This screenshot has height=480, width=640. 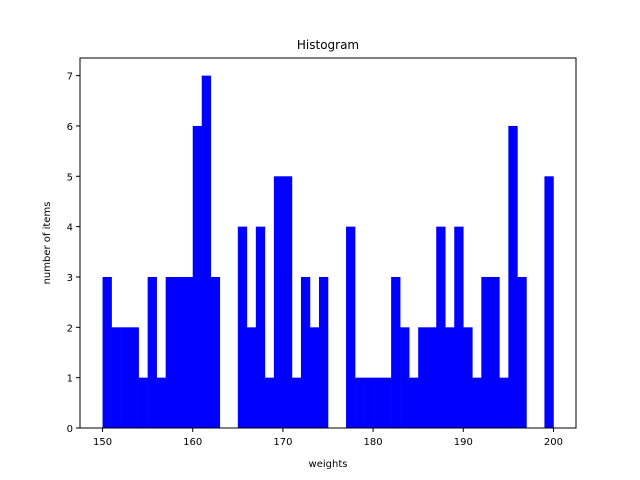 What do you see at coordinates (70, 379) in the screenshot?
I see `y-tick-label: 1` at bounding box center [70, 379].